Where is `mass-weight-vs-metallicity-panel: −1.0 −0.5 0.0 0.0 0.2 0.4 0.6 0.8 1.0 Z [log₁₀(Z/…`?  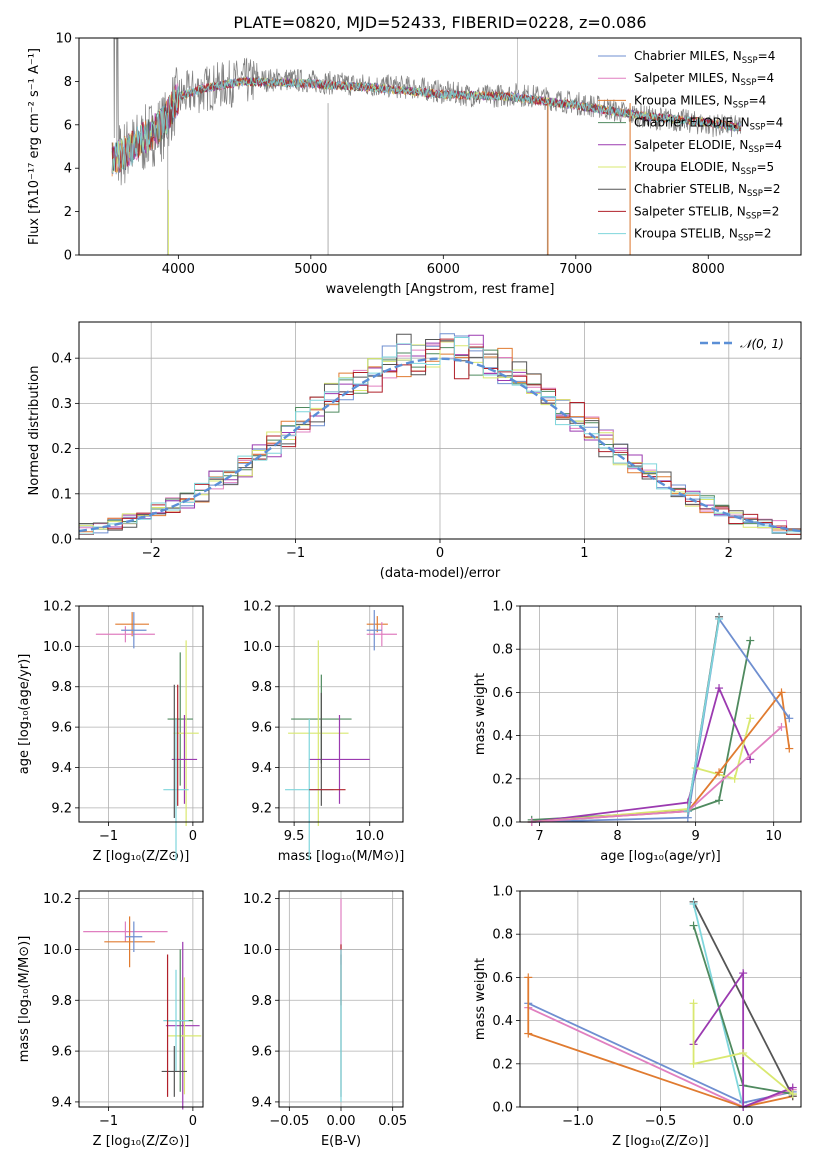
mass-weight-vs-metallicity-panel: −1.0 −0.5 0.0 0.0 0.2 0.4 0.6 0.8 1.0 Z [log₁₀(Z/… is located at coordinates (637, 1017).